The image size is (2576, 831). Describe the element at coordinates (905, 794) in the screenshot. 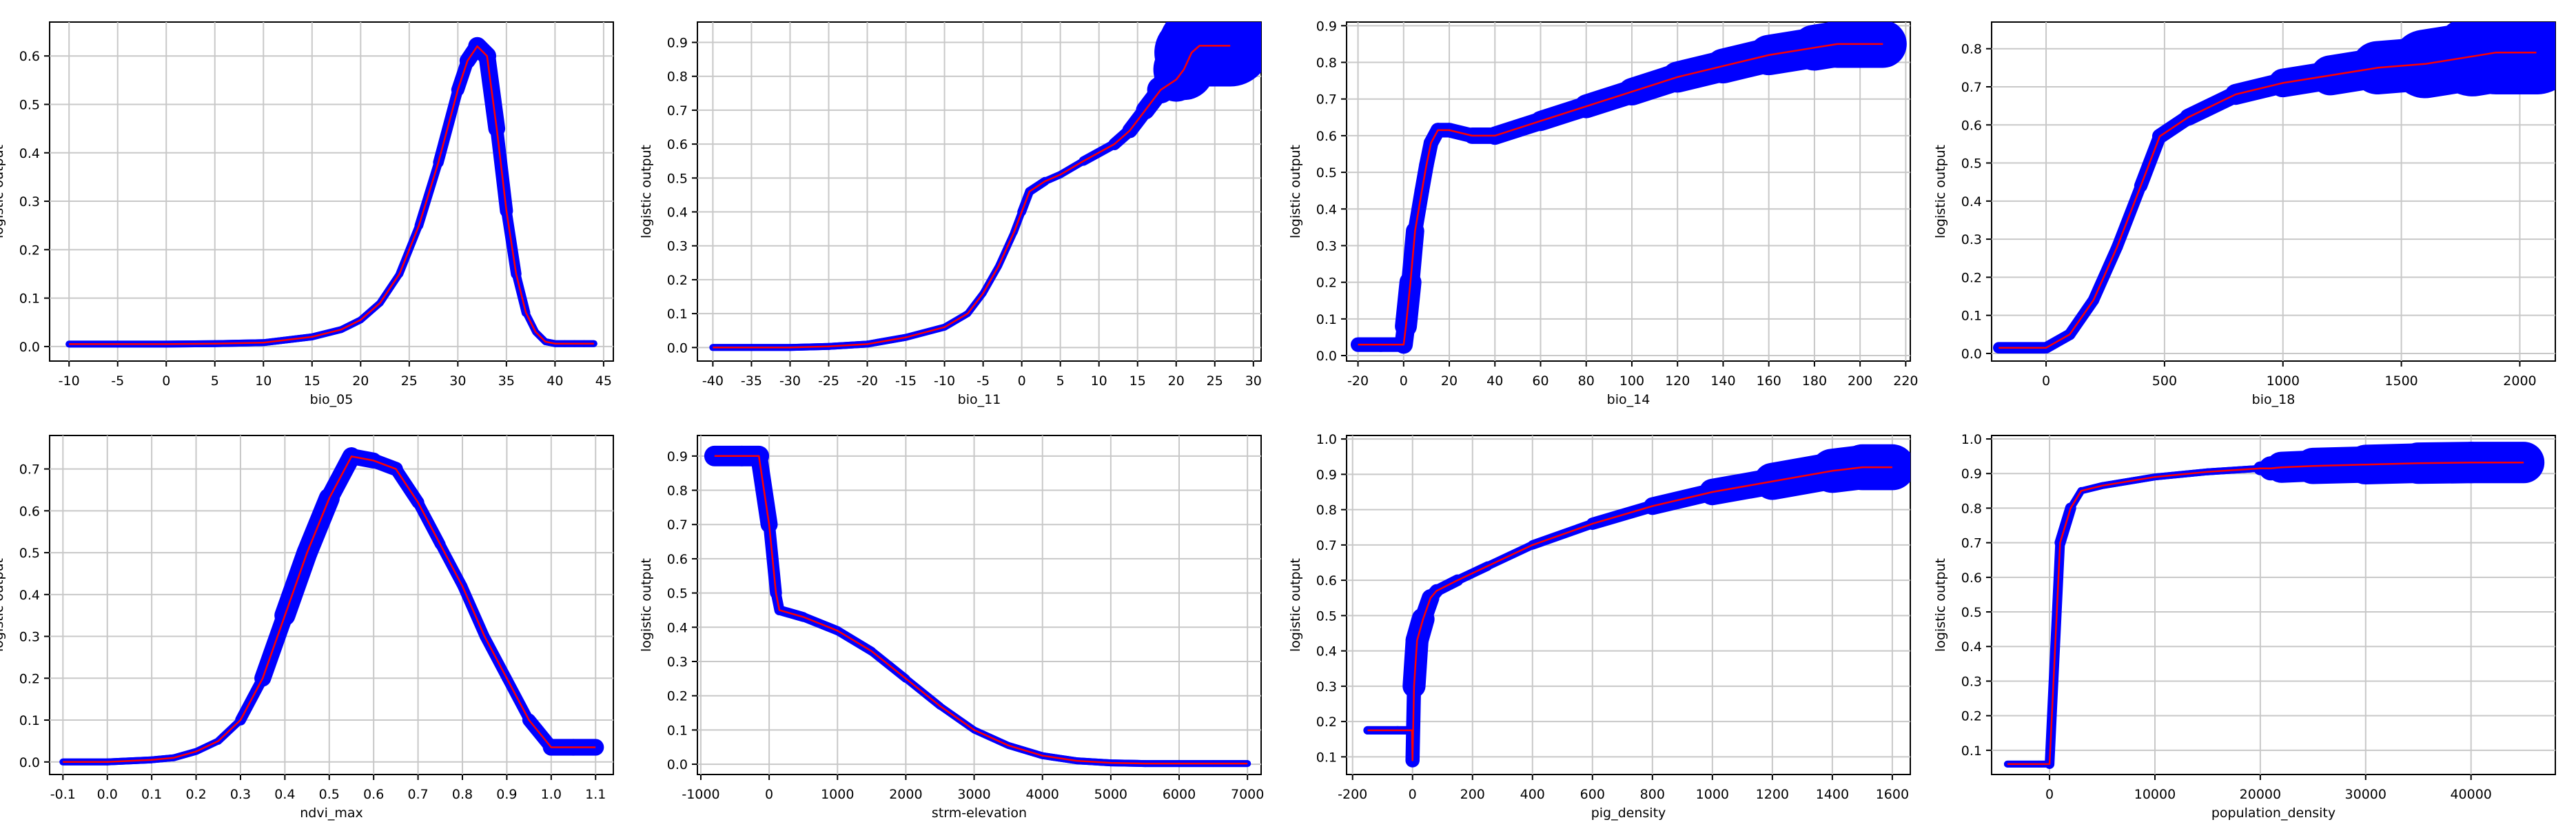

I see `x-tick-label: 2000` at that location.